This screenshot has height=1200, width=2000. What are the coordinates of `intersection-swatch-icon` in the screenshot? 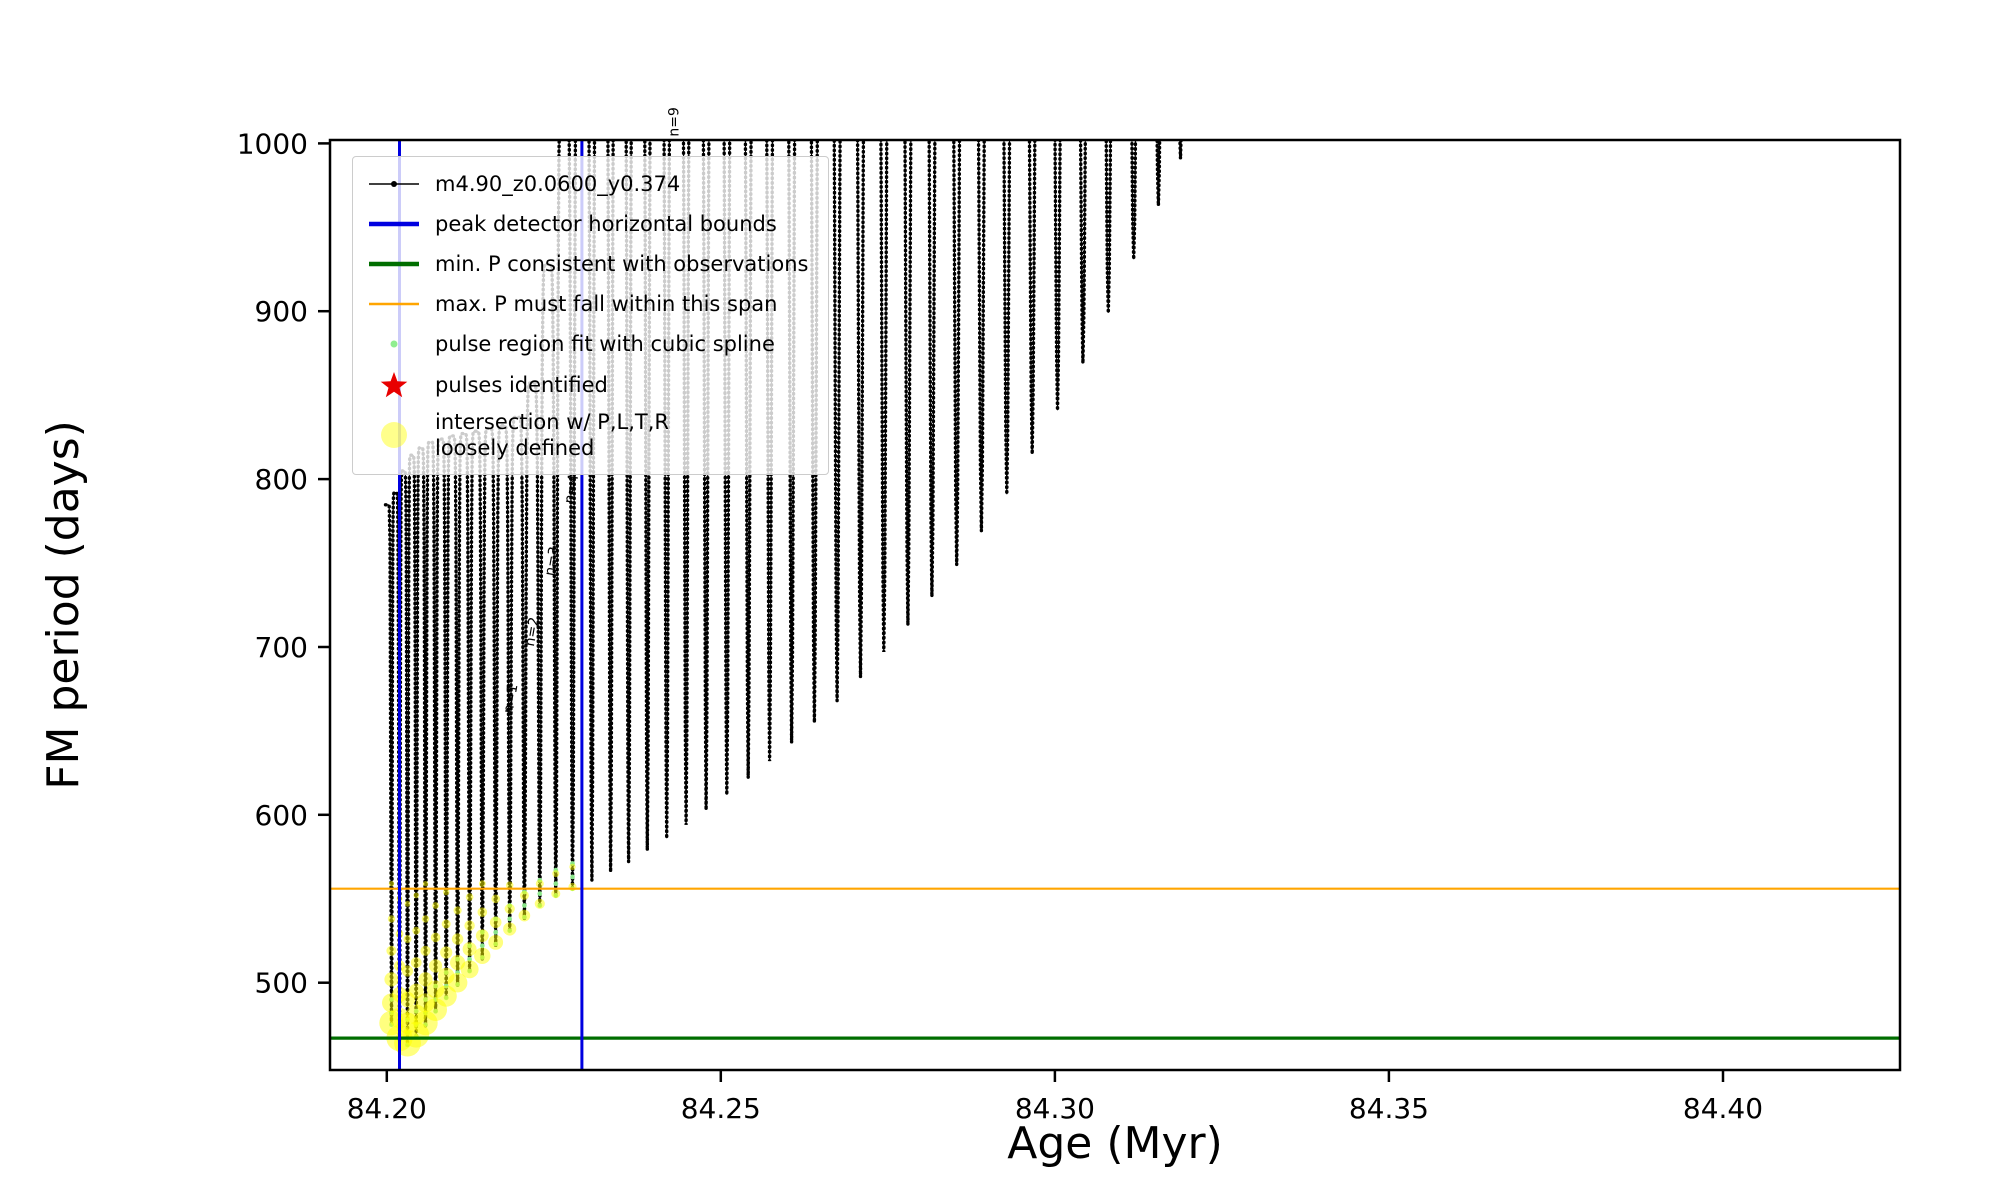 It's located at (394, 435).